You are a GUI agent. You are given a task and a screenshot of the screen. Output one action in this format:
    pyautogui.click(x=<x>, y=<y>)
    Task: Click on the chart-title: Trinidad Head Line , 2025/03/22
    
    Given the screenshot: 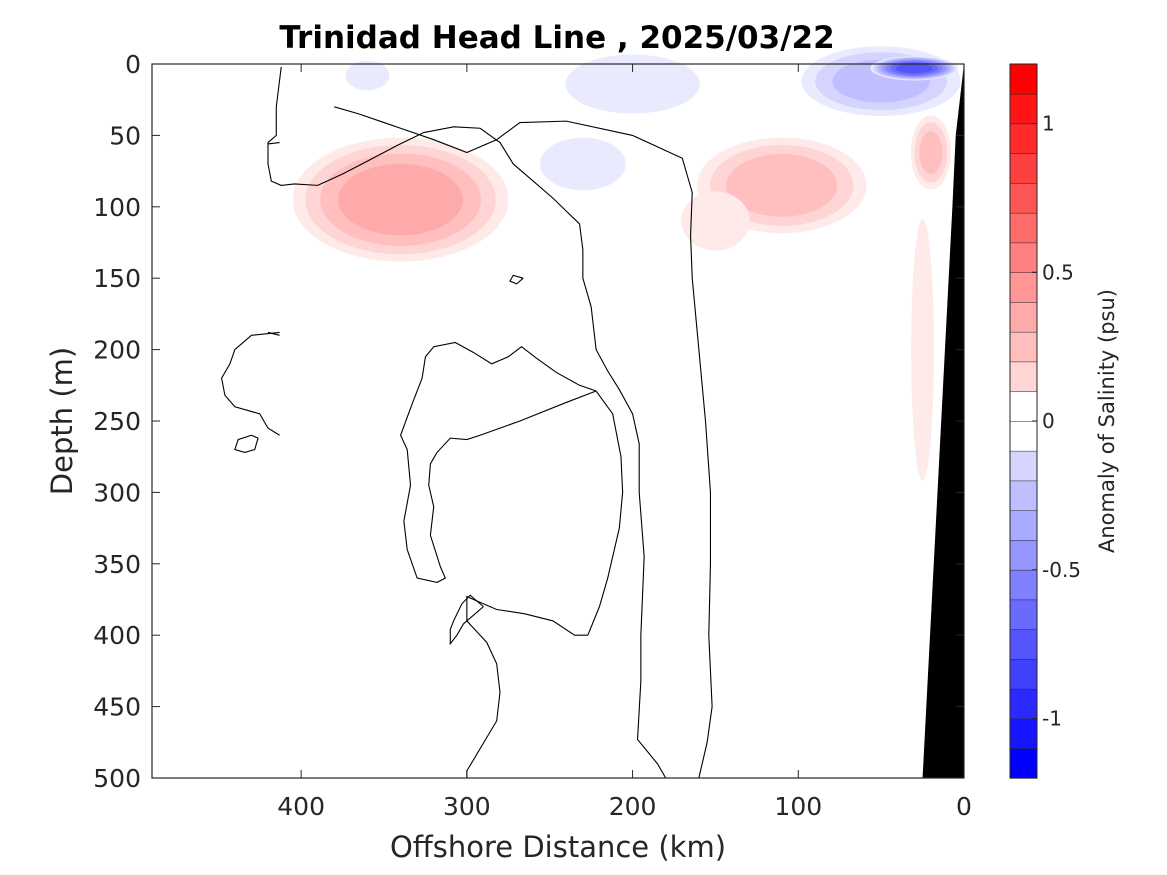 What is the action you would take?
    pyautogui.click(x=556, y=38)
    